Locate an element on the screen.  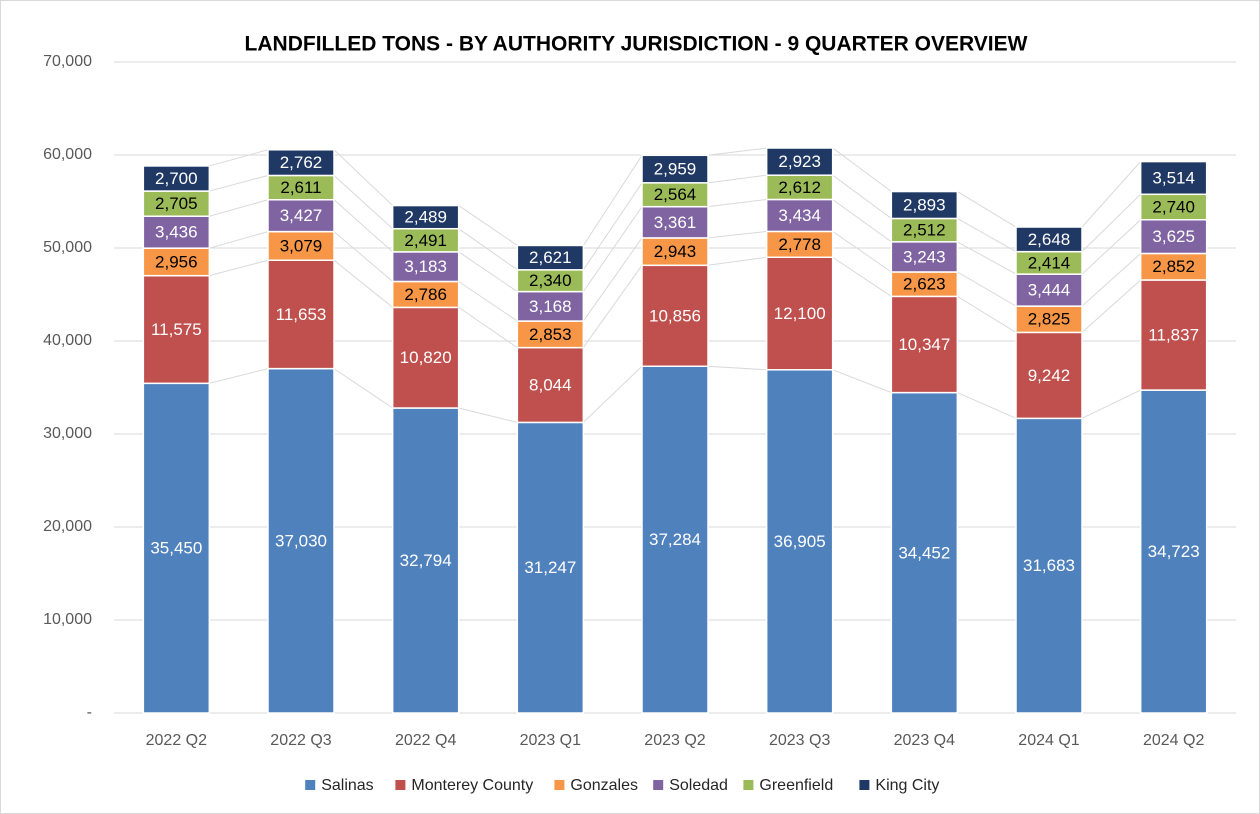
data-label: 2,700 is located at coordinates (176, 178).